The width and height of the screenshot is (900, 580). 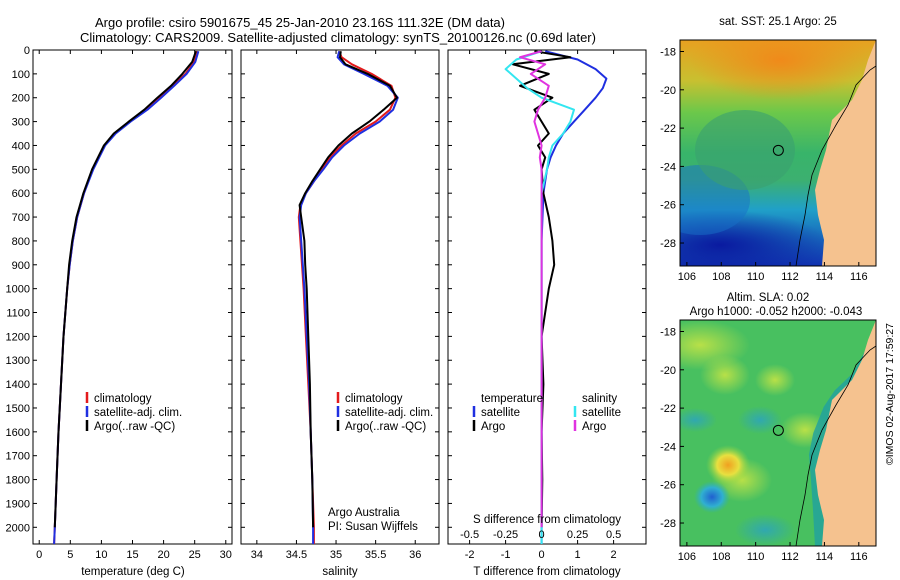 What do you see at coordinates (18, 481) in the screenshot?
I see `ytick-label: 1800` at bounding box center [18, 481].